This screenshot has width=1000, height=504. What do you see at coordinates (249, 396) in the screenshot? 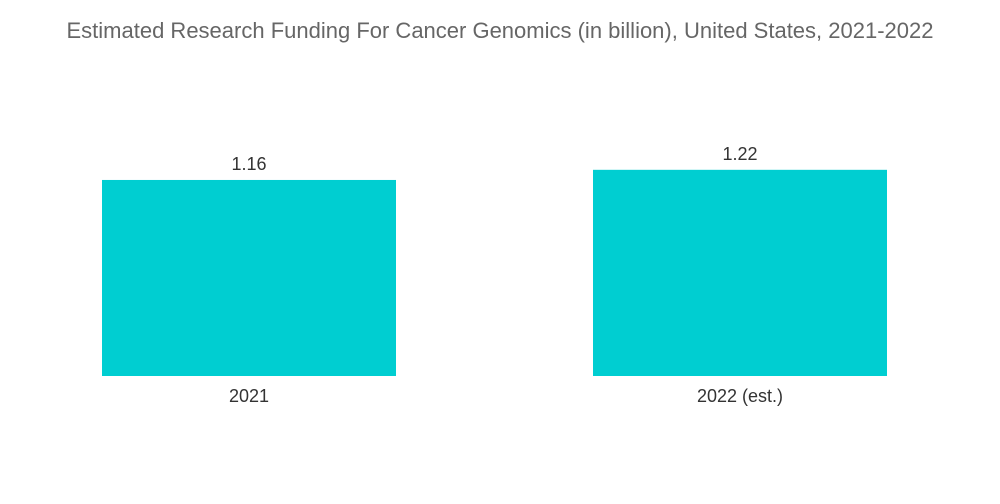
I see `category-label-1: 2021` at bounding box center [249, 396].